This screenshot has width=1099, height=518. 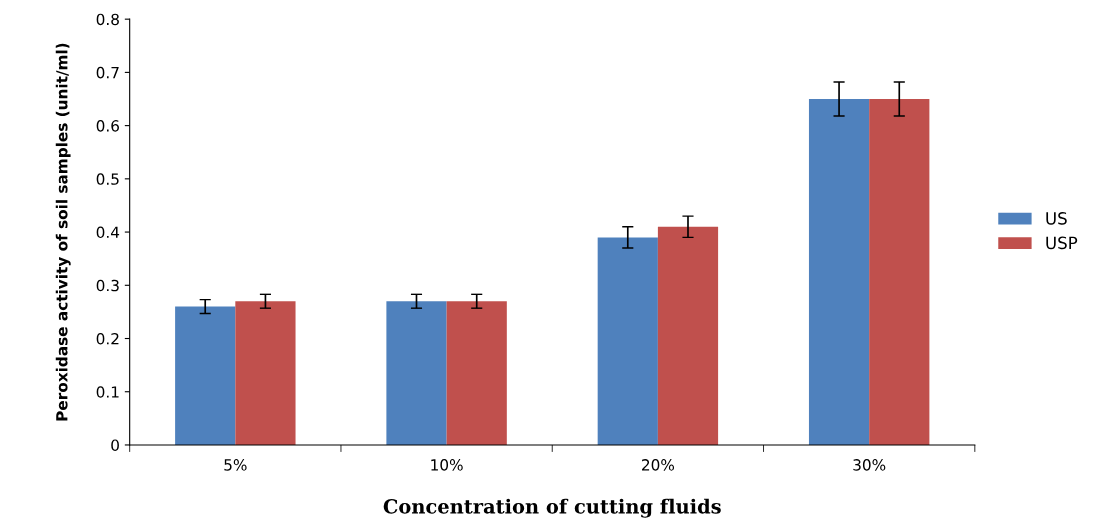 What do you see at coordinates (107, 338) in the screenshot?
I see `y-tick-label: 0.2` at bounding box center [107, 338].